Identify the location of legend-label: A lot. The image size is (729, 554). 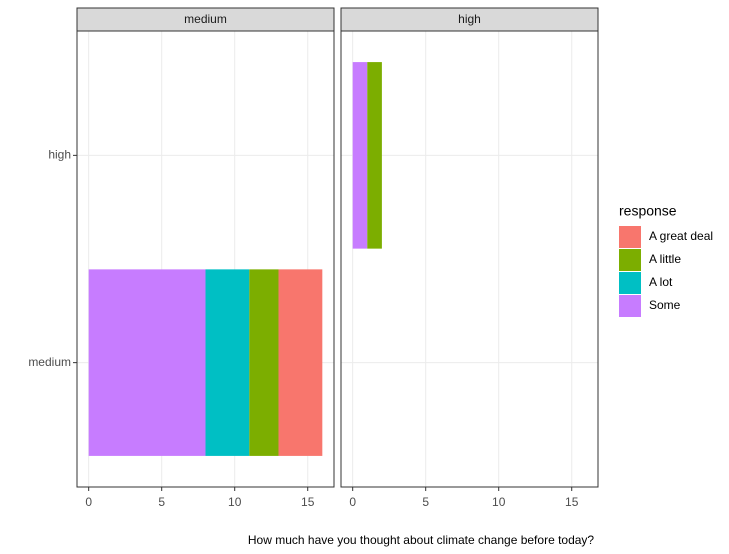
(661, 282).